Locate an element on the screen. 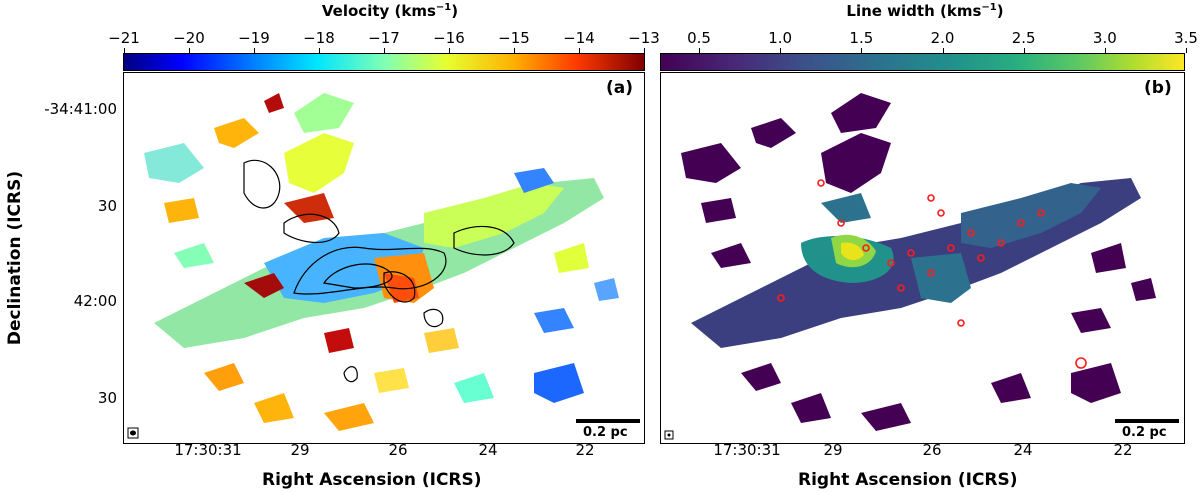 Image resolution: width=1200 pixels, height=495 pixels. velocity-tick-label: −15 is located at coordinates (514, 38).